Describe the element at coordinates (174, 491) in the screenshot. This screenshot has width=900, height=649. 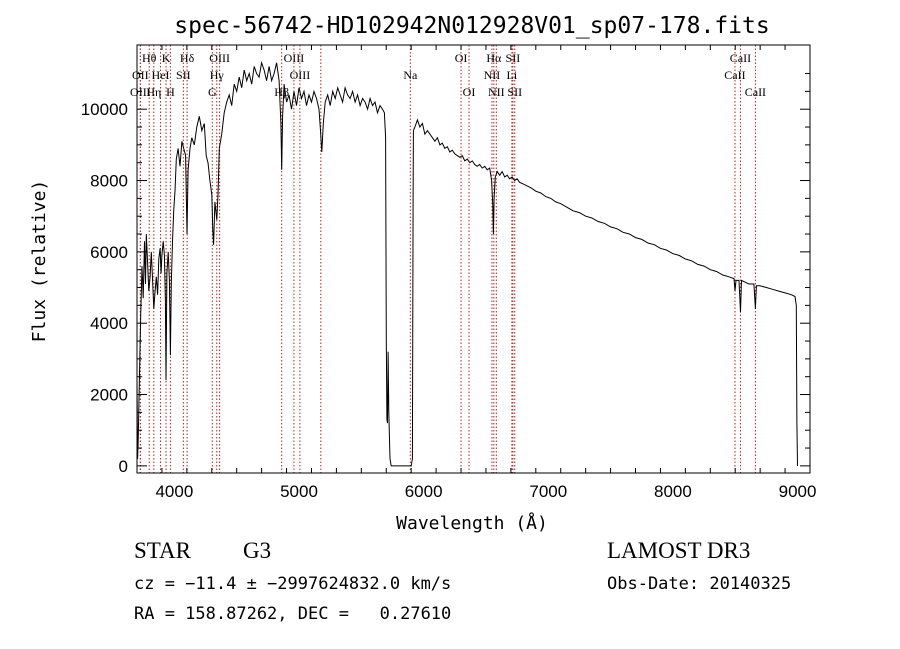
I see `x-tick-label: 4000` at that location.